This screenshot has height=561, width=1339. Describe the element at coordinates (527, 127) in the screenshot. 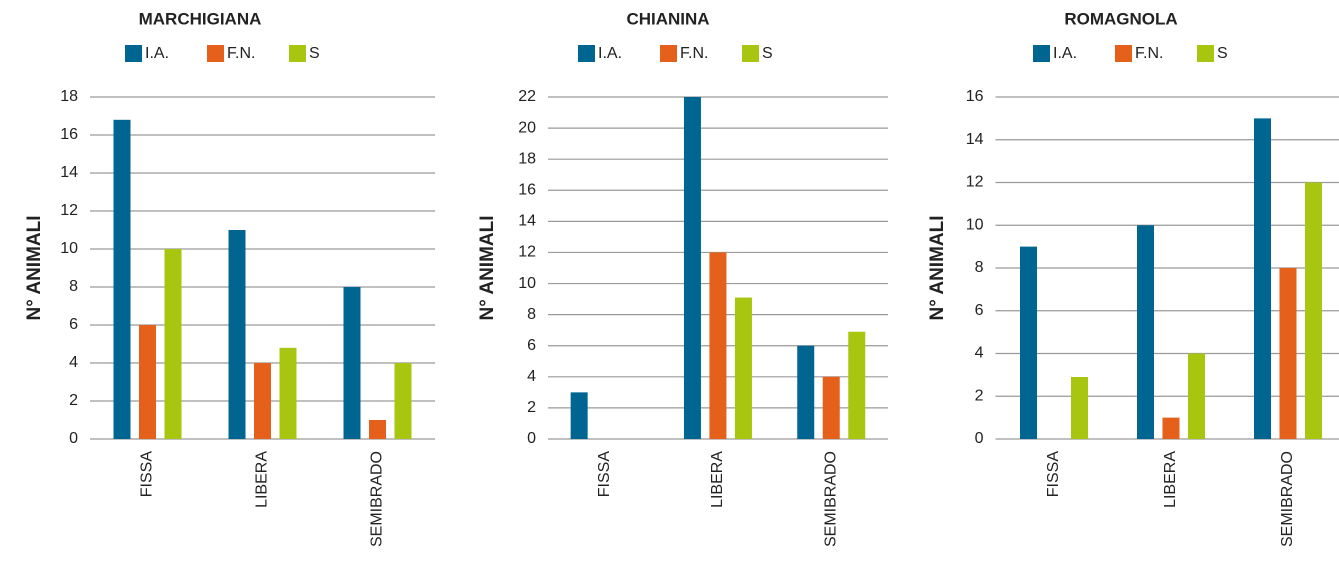

I see `y-tick-label: 20` at that location.